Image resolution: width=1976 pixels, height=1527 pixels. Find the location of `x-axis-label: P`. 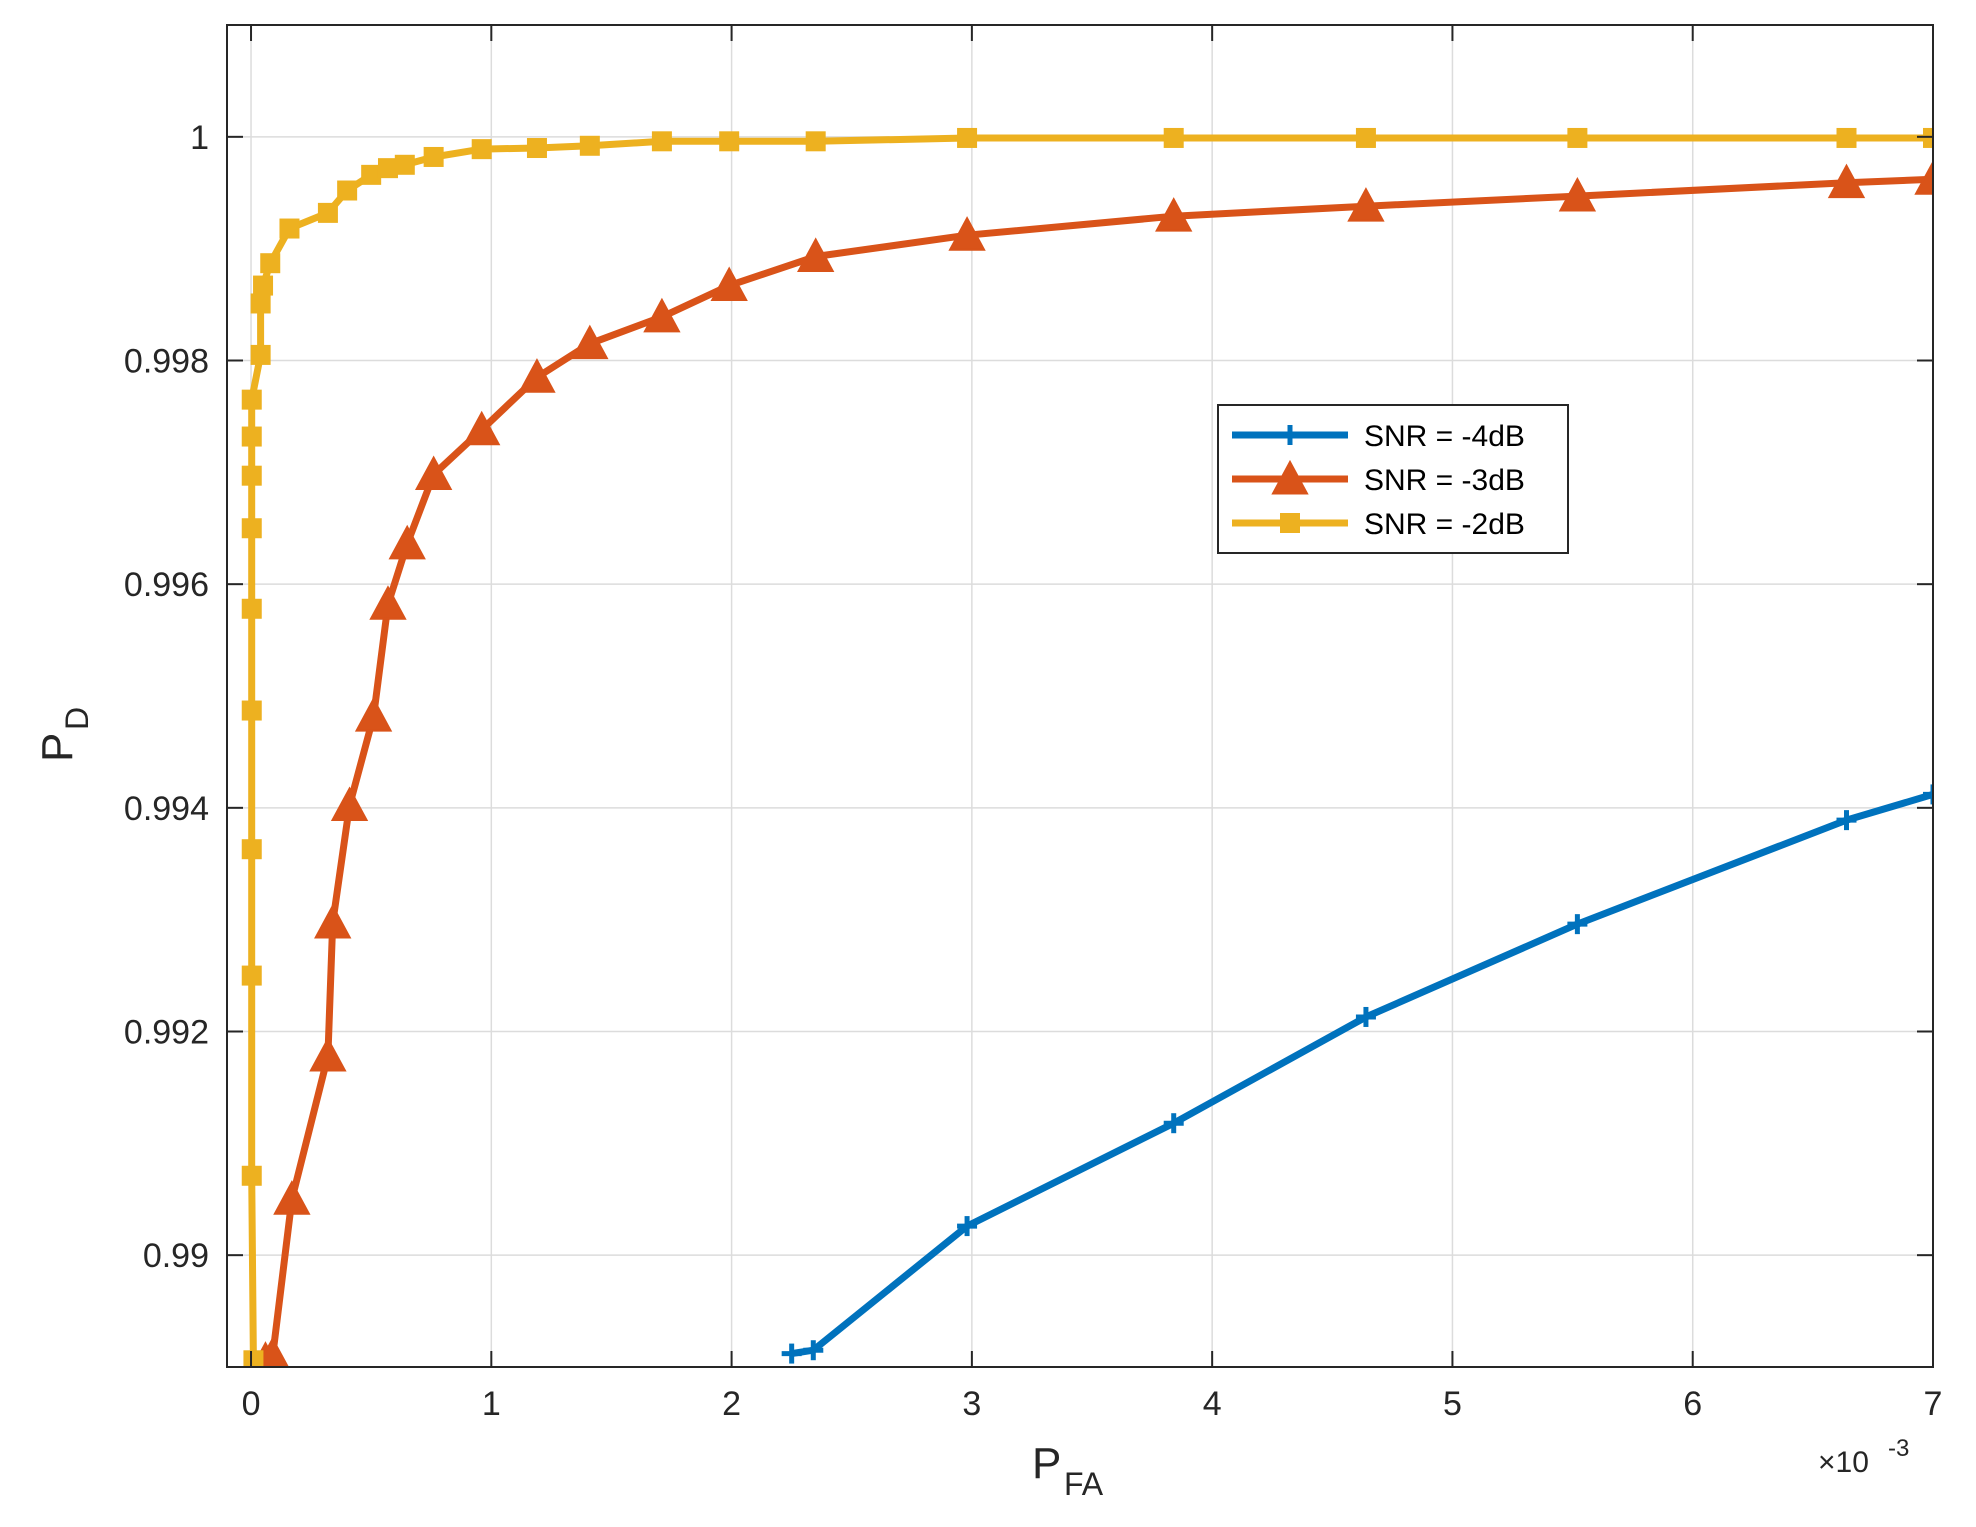

x-axis-label: P is located at coordinates (1046, 1463).